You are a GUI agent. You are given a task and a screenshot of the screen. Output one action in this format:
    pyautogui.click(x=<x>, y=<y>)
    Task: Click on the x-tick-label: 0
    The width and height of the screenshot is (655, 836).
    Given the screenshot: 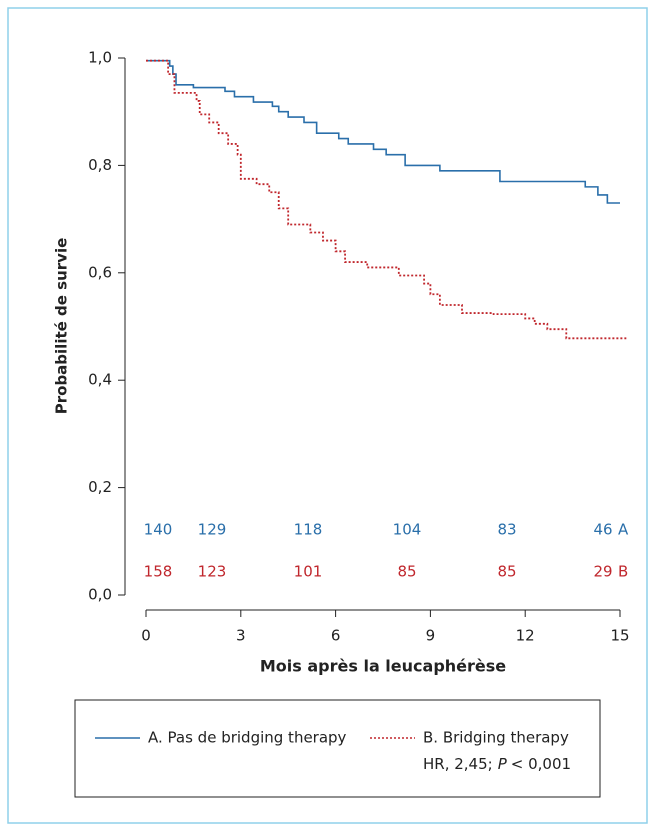 What is the action you would take?
    pyautogui.click(x=146, y=636)
    